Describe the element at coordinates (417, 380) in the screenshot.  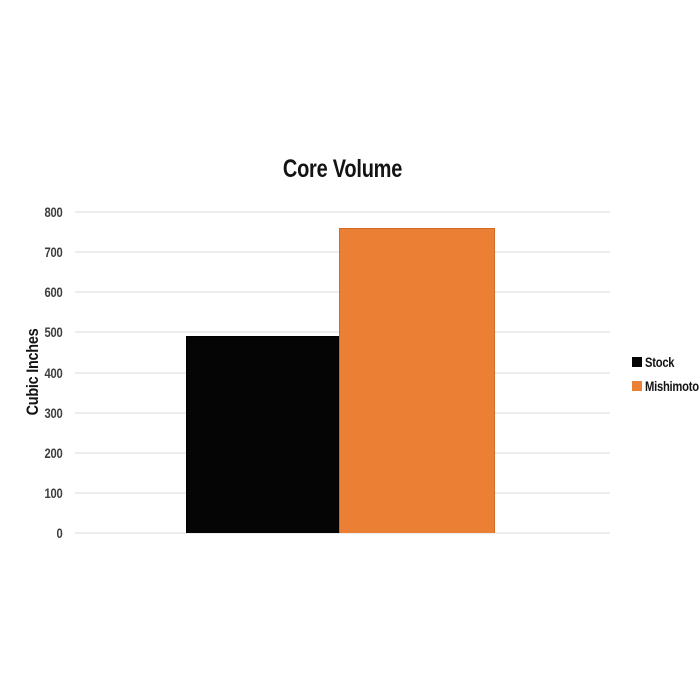
I see `bar-mishimoto` at that location.